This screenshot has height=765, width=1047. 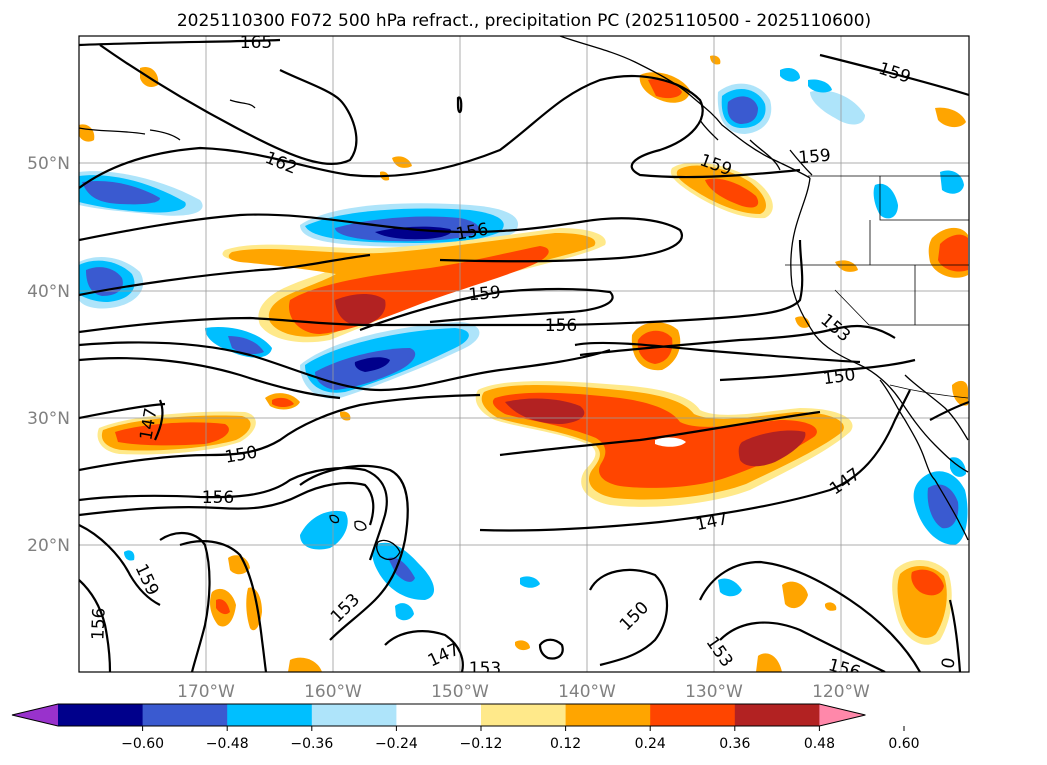 I want to click on contour-loop-bc, so click(x=459, y=105).